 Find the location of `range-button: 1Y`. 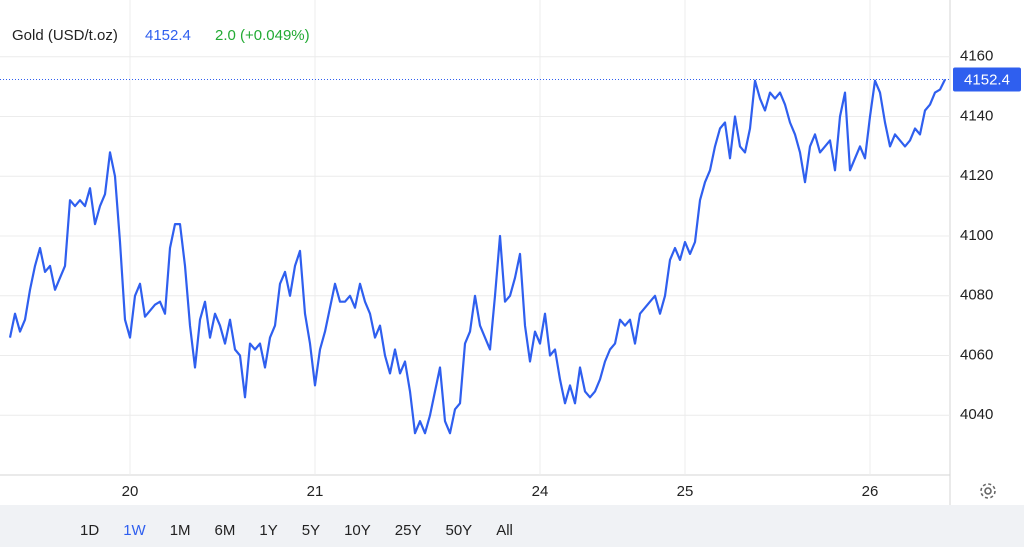

range-button: 1Y is located at coordinates (268, 530).